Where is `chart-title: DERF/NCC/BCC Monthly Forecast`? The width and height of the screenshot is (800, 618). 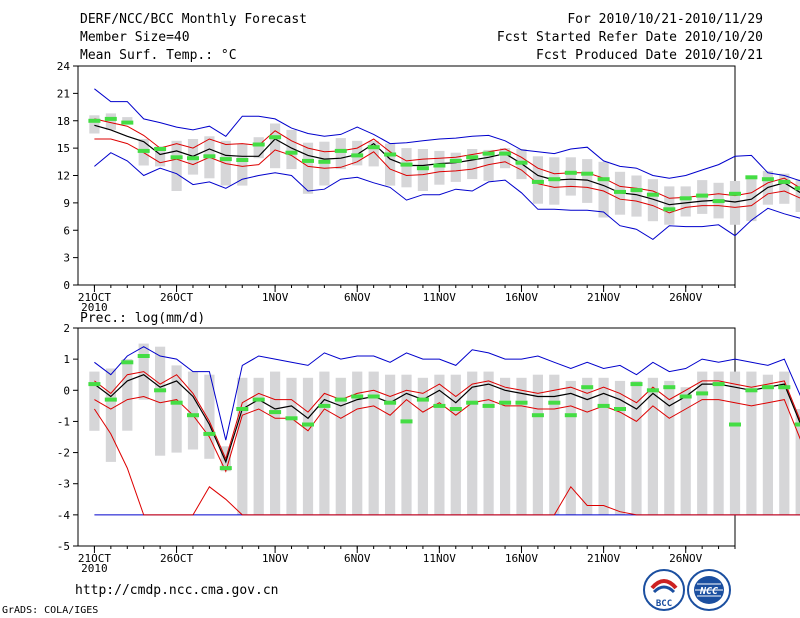 chart-title: DERF/NCC/BCC Monthly Forecast is located at coordinates (193, 19).